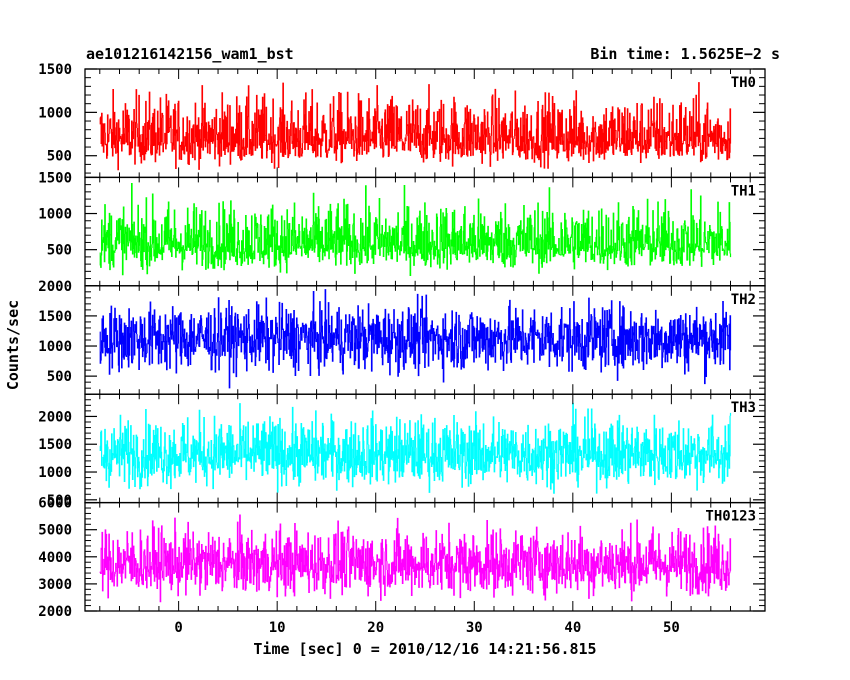 The image size is (850, 680). What do you see at coordinates (178, 628) in the screenshot?
I see `x-tick-label: 0` at bounding box center [178, 628].